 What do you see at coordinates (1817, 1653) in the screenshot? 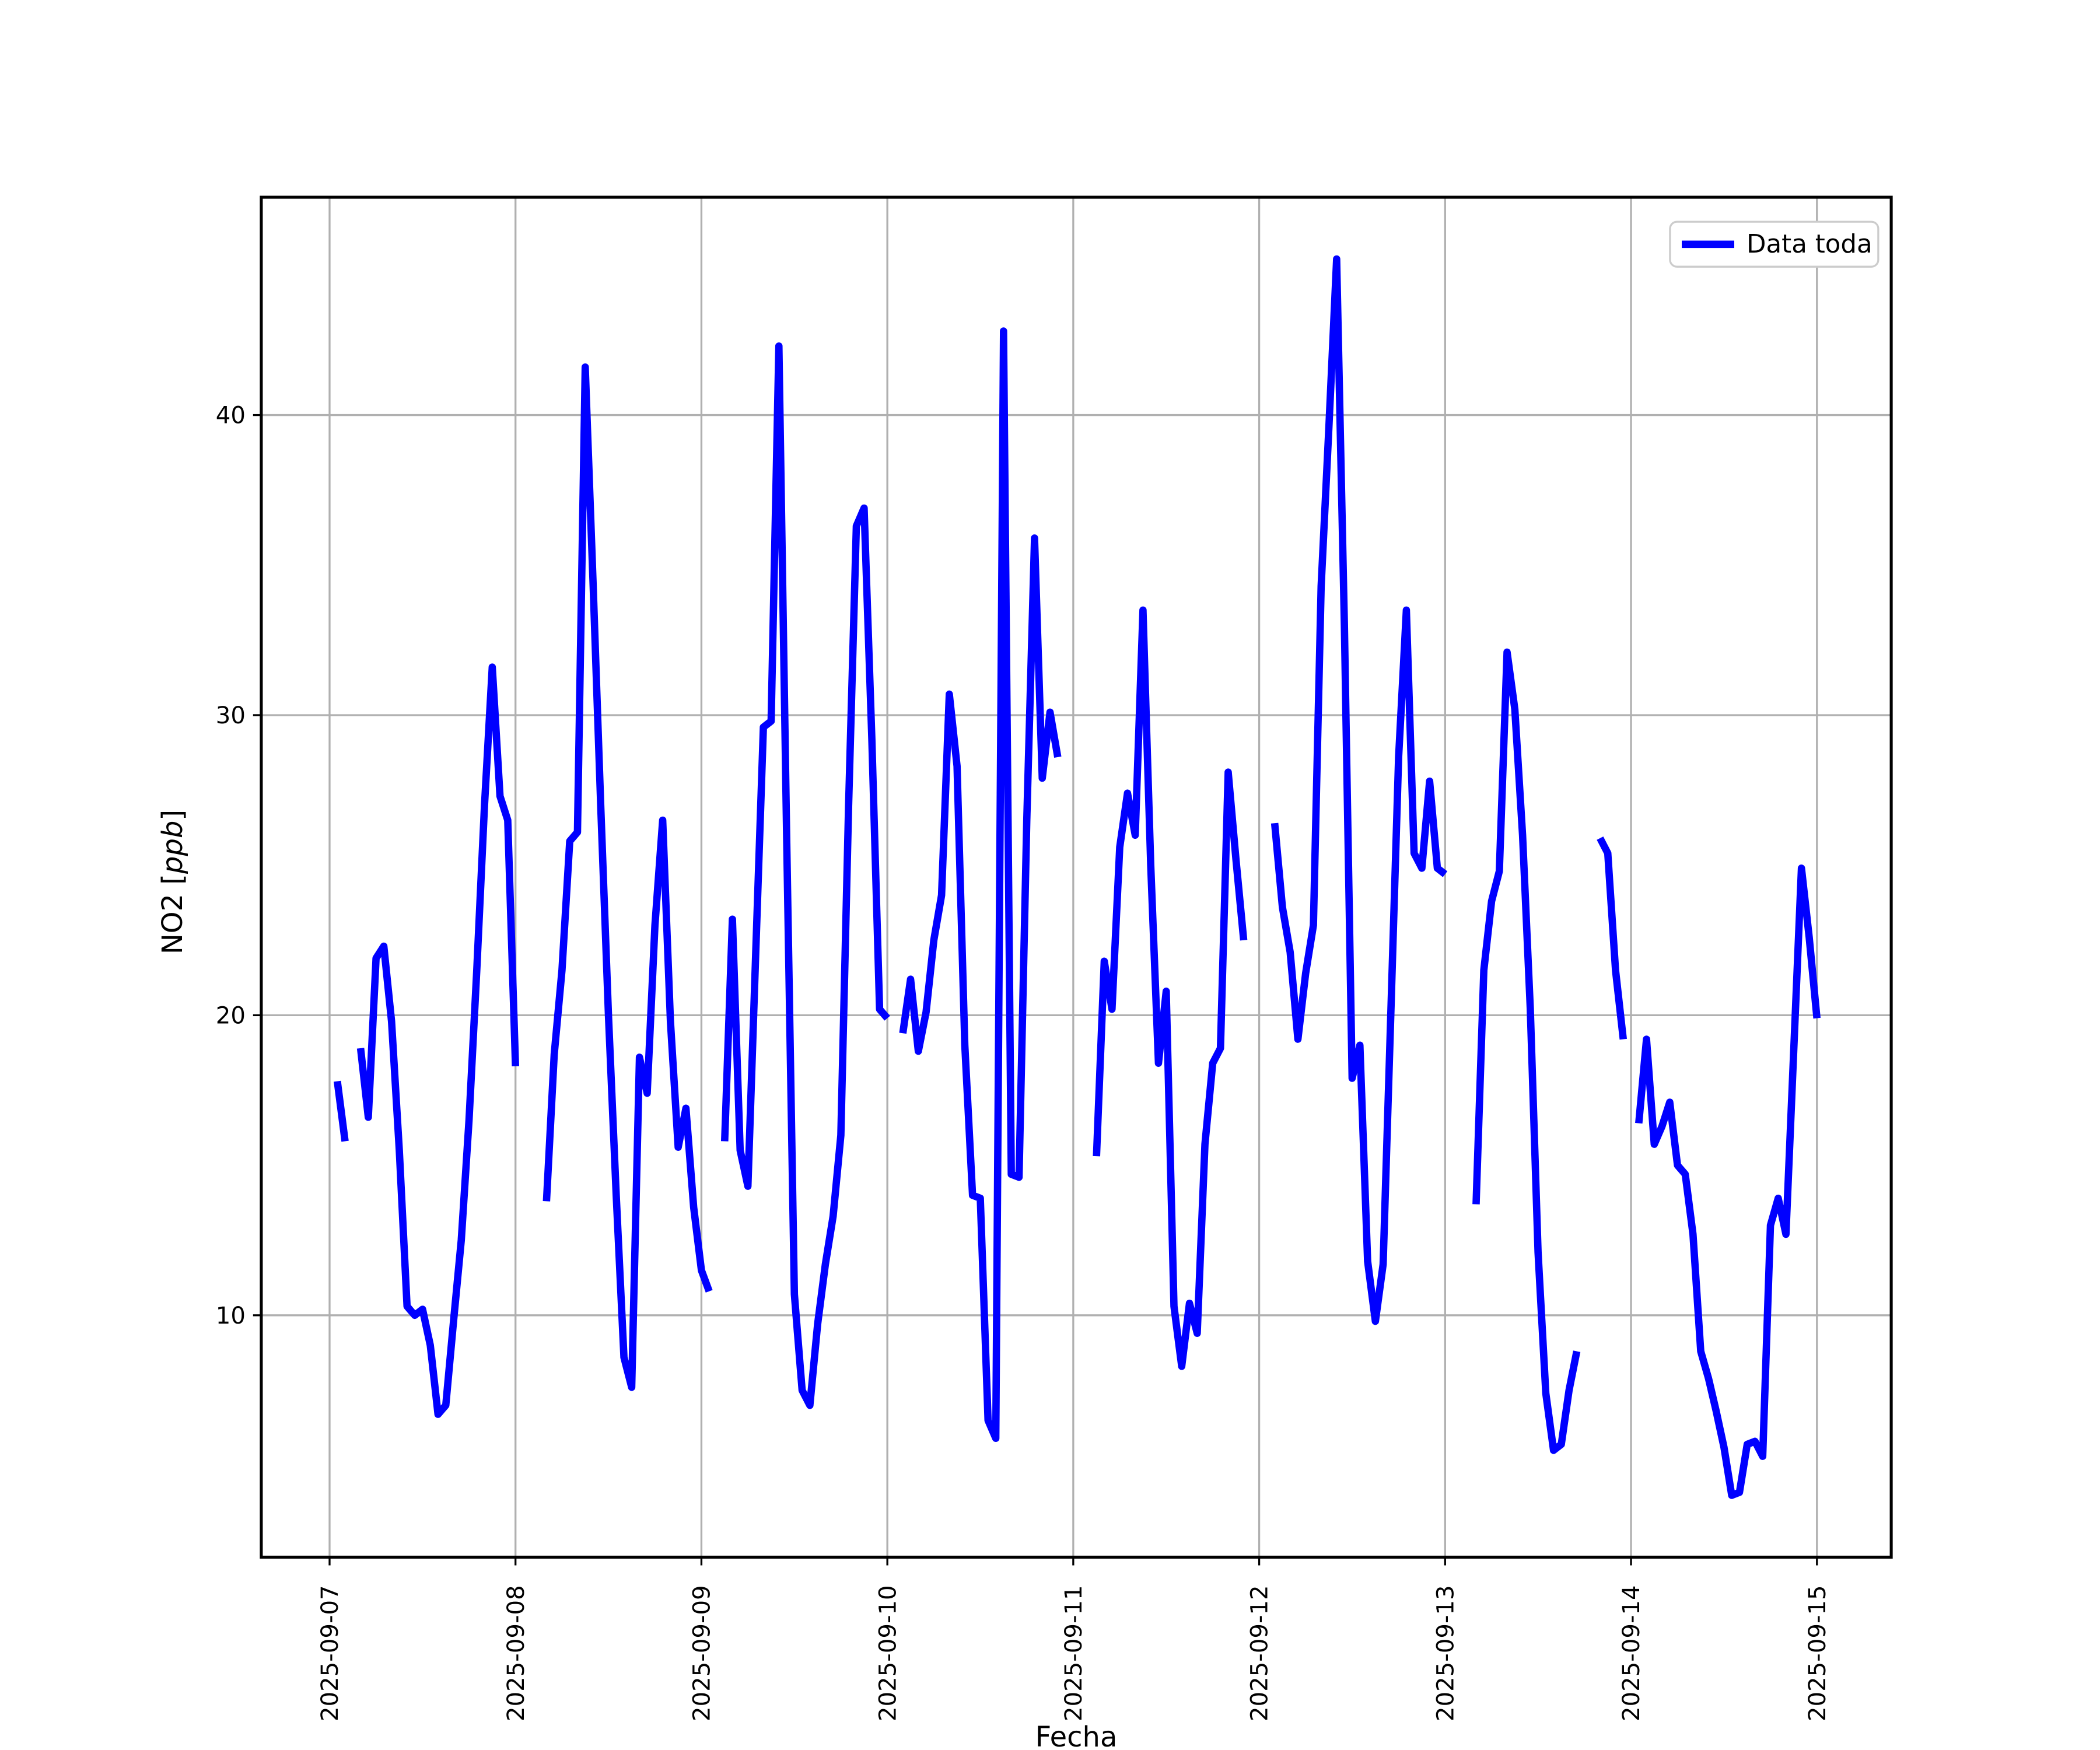
I see `x-tick-label: 2025-09-15` at bounding box center [1817, 1653].